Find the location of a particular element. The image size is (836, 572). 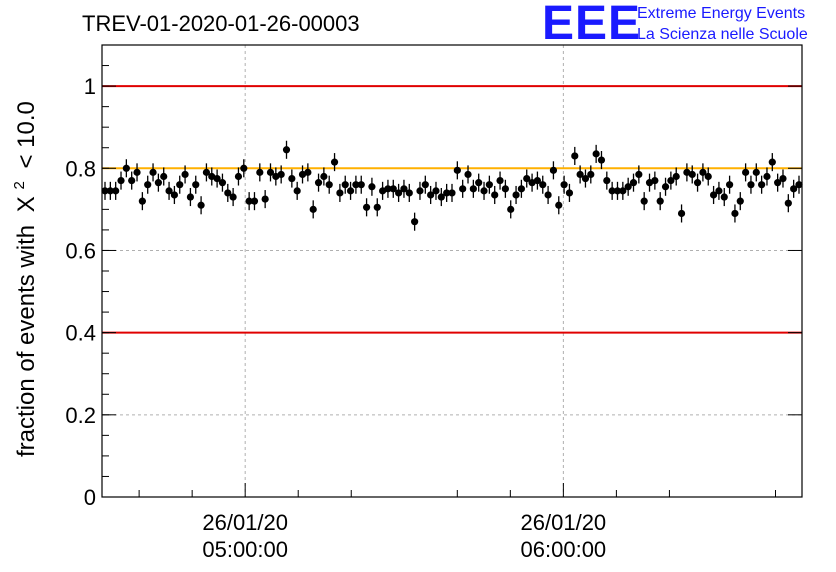

eee-logo-mark: EEE is located at coordinates (591, 25).